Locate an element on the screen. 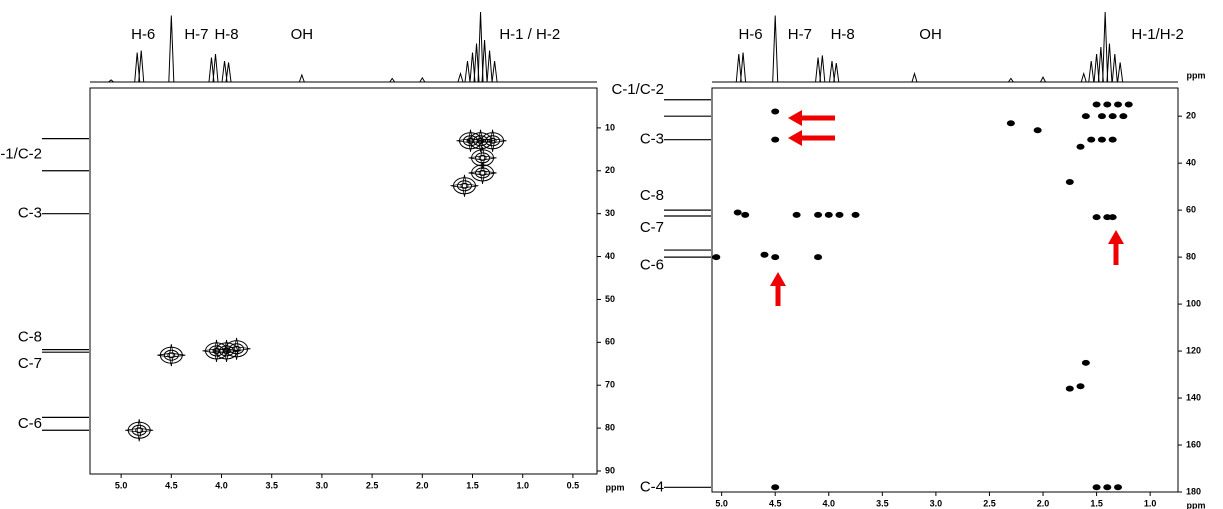  x-tick-label: 1.0 is located at coordinates (522, 485).